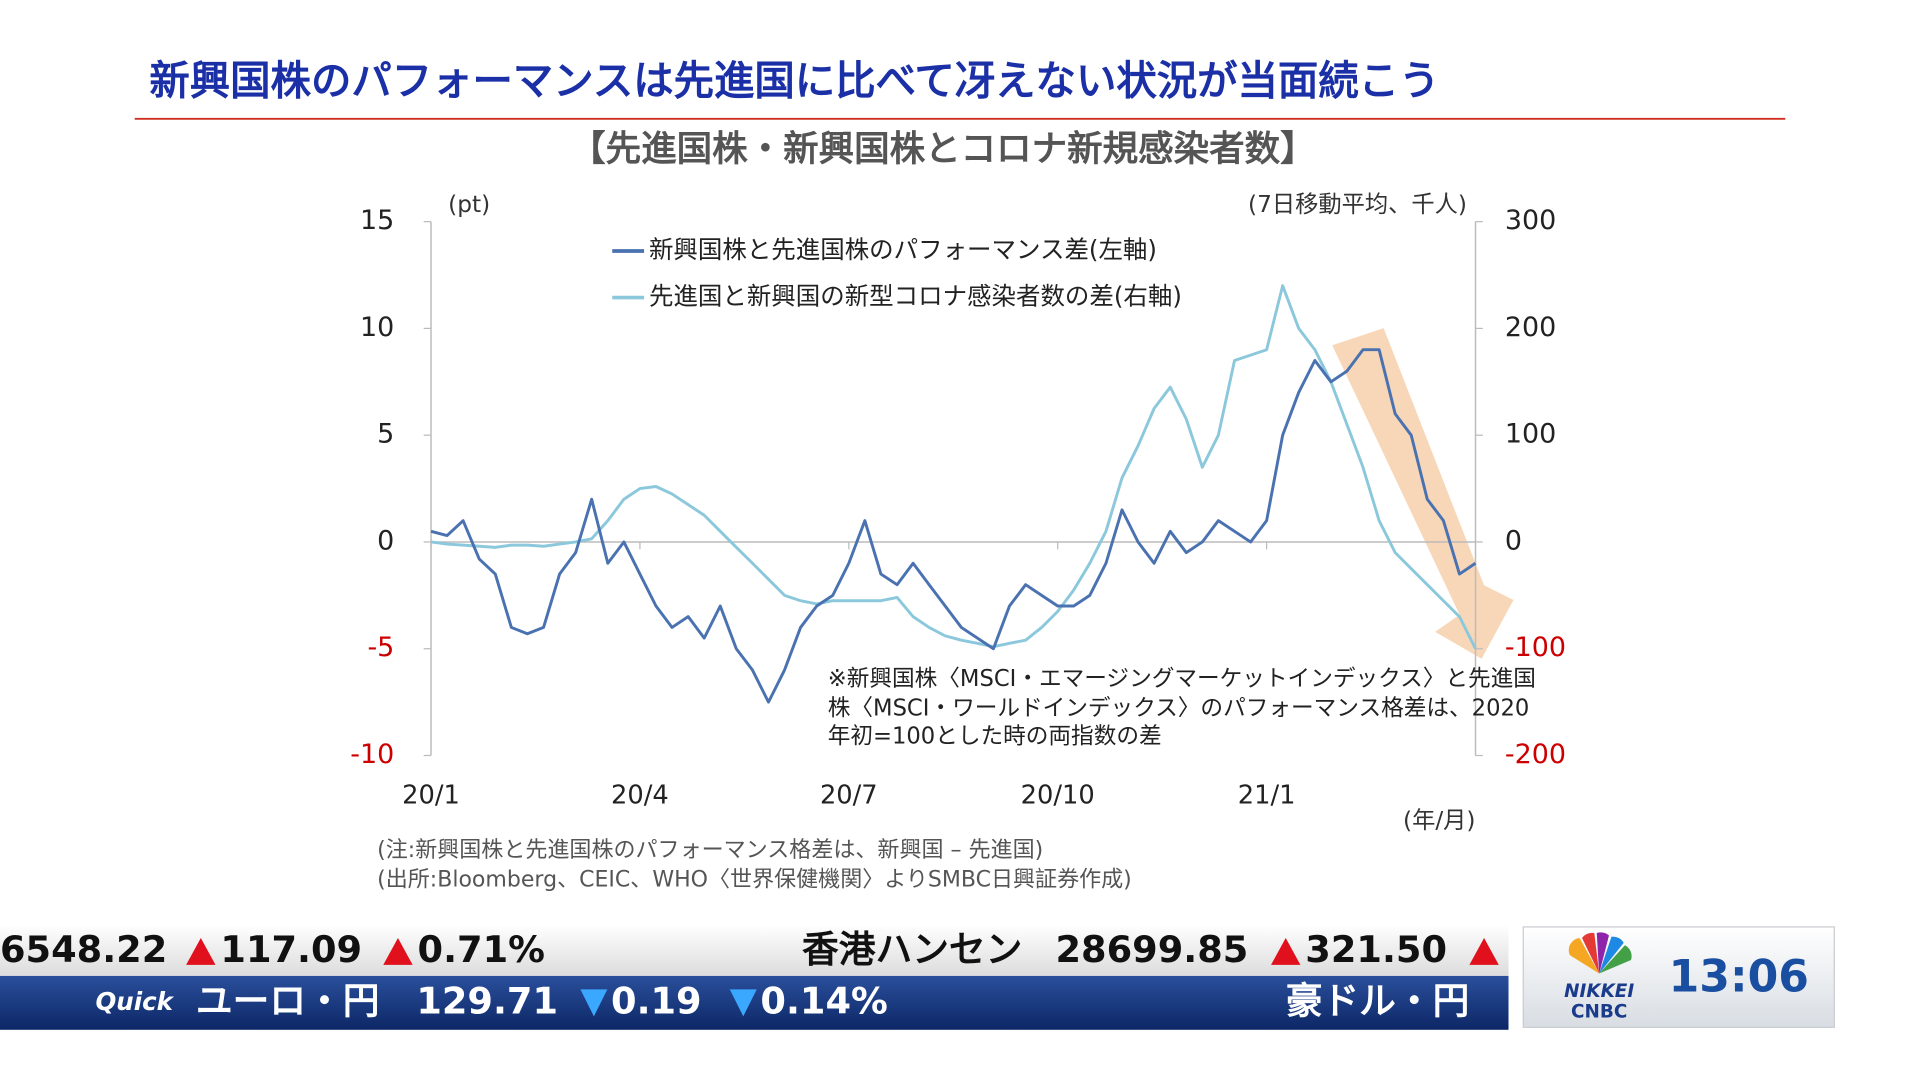  Describe the element at coordinates (1182, 679) in the screenshot. I see `annotation: ※新興国株〈MSCI・エマージングマーケットインデックス〉と先進国` at that location.